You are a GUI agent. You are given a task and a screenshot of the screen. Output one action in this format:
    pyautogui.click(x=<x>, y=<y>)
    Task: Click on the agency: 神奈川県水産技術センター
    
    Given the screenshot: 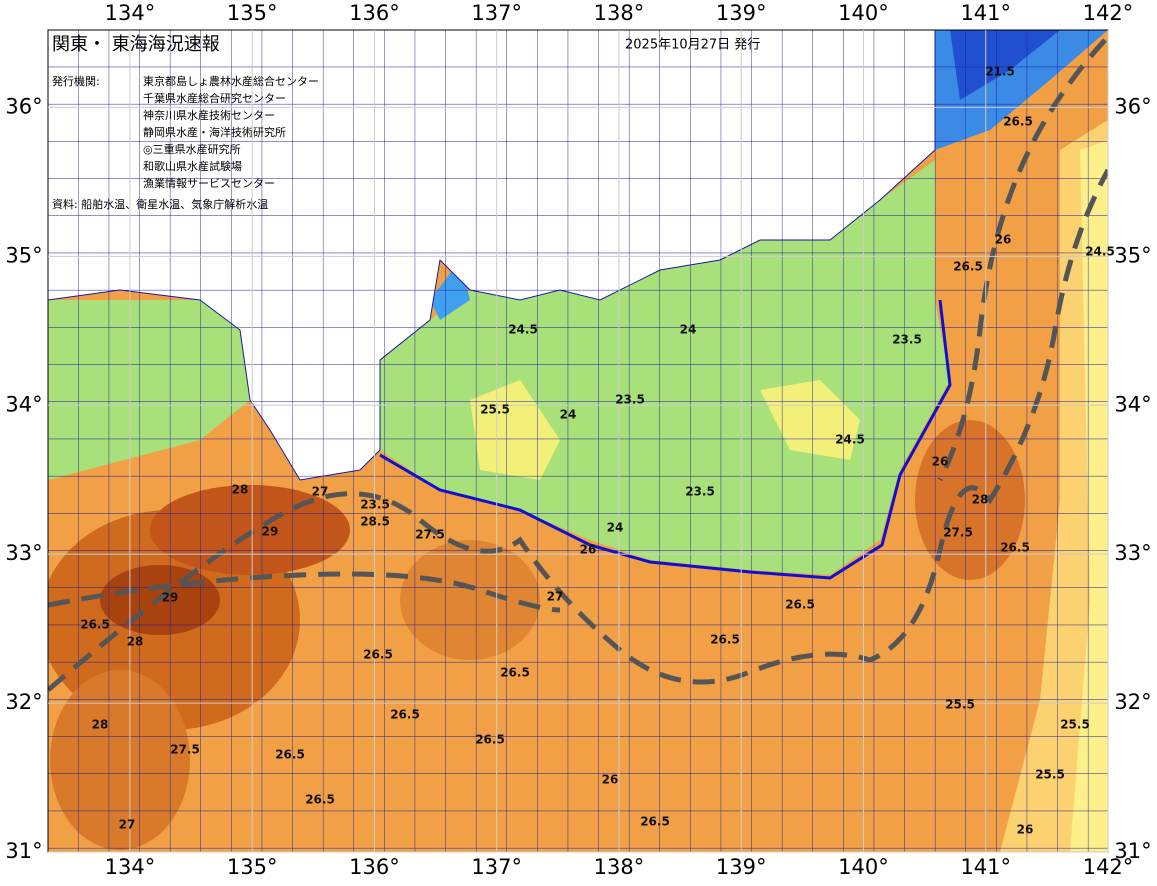 What is the action you would take?
    pyautogui.click(x=209, y=115)
    